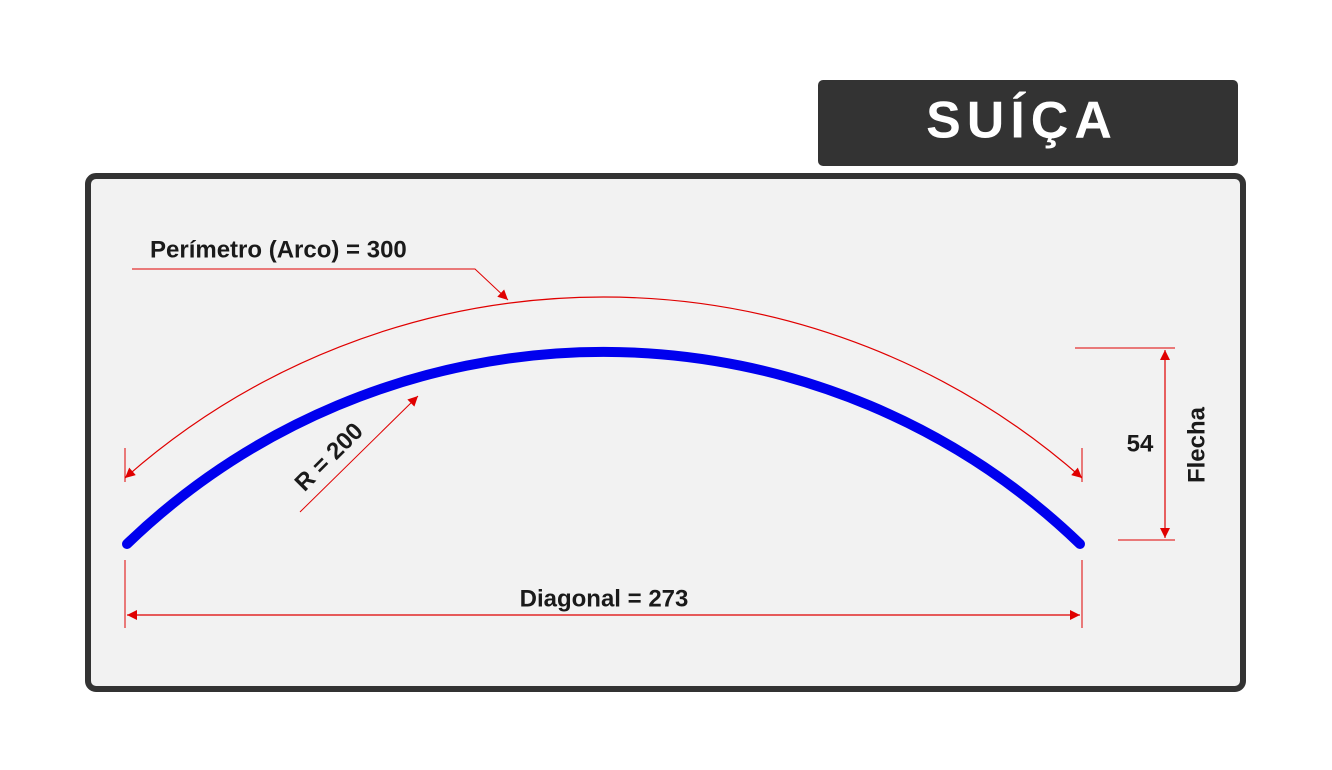 The width and height of the screenshot is (1332, 770). What do you see at coordinates (359, 454) in the screenshot?
I see `radius-line` at bounding box center [359, 454].